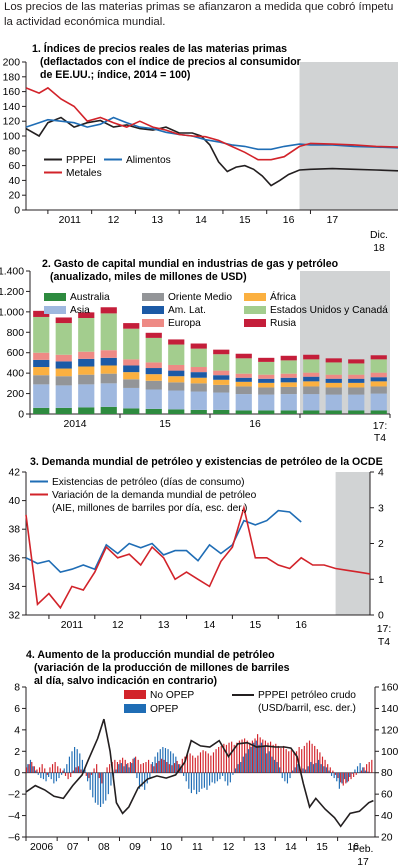  Describe the element at coordinates (289, 220) in the screenshot. I see `panel-1-x-tick-label: 16` at that location.